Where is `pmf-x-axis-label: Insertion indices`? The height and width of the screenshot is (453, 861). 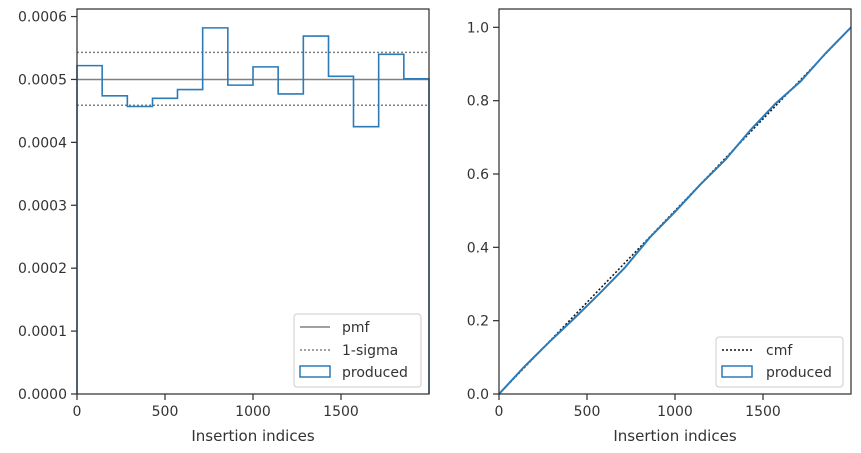
pmf-x-axis-label: Insertion indices is located at coordinates (252, 436).